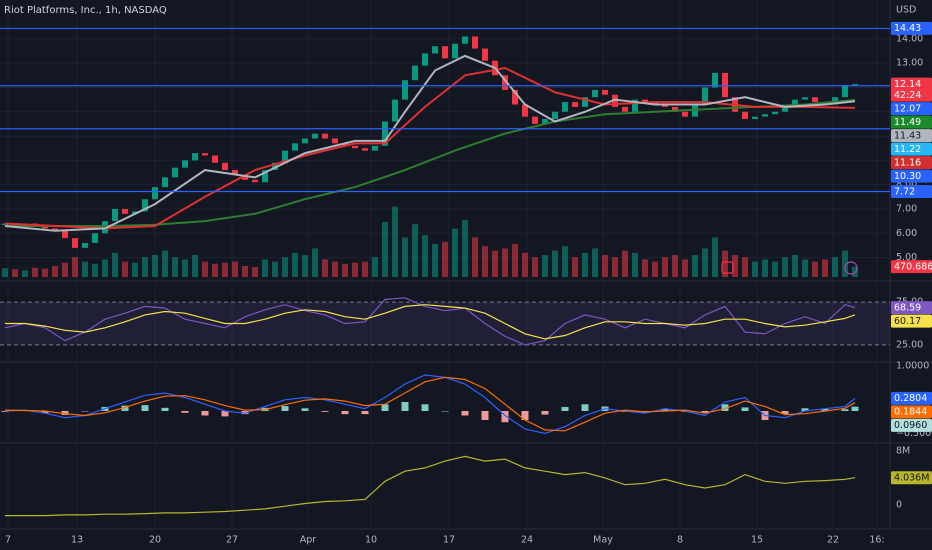 The height and width of the screenshot is (550, 932). I want to click on price-badge-label: 11.22, so click(907, 149).